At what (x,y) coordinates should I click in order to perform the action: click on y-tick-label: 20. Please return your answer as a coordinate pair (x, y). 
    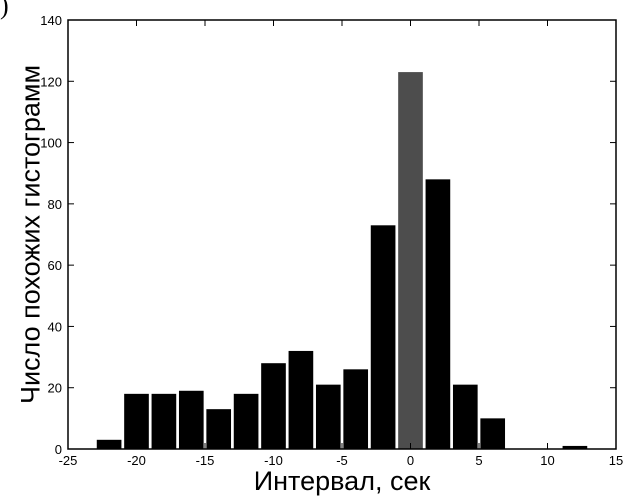
    Looking at the image, I should click on (55, 388).